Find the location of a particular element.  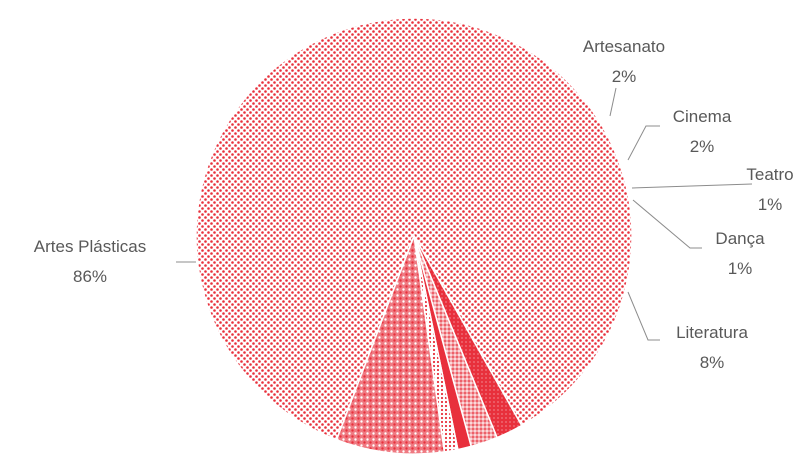

slice-value-dan-a: 1% is located at coordinates (740, 268).